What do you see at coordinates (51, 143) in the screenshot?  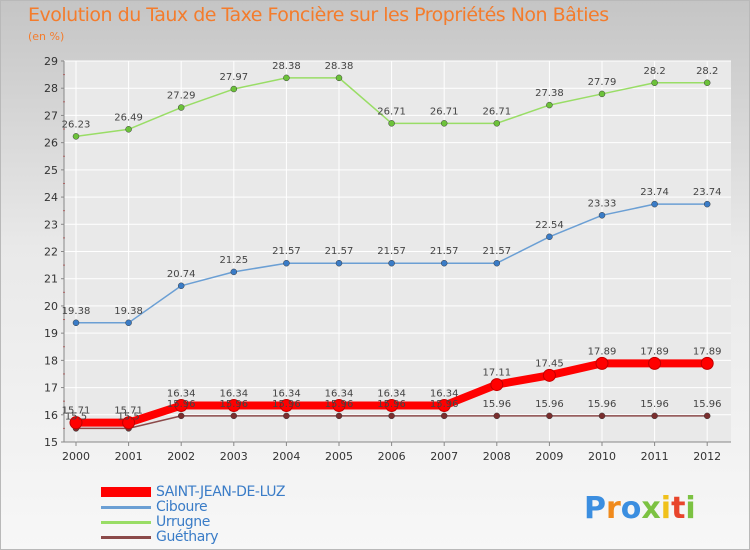 I see `y-tick-label: 26` at bounding box center [51, 143].